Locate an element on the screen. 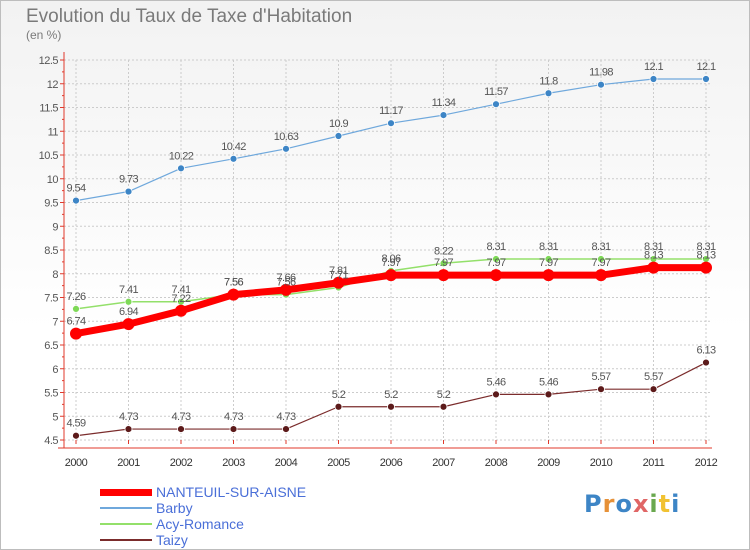 The height and width of the screenshot is (550, 750). data-label: 10.22 is located at coordinates (181, 156).